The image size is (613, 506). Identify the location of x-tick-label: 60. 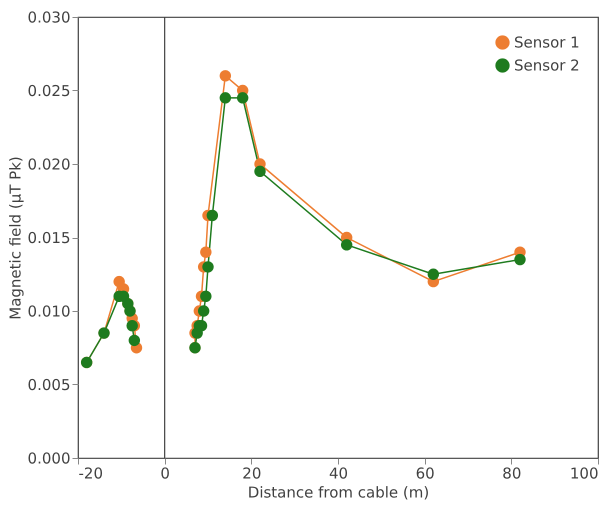
(425, 473).